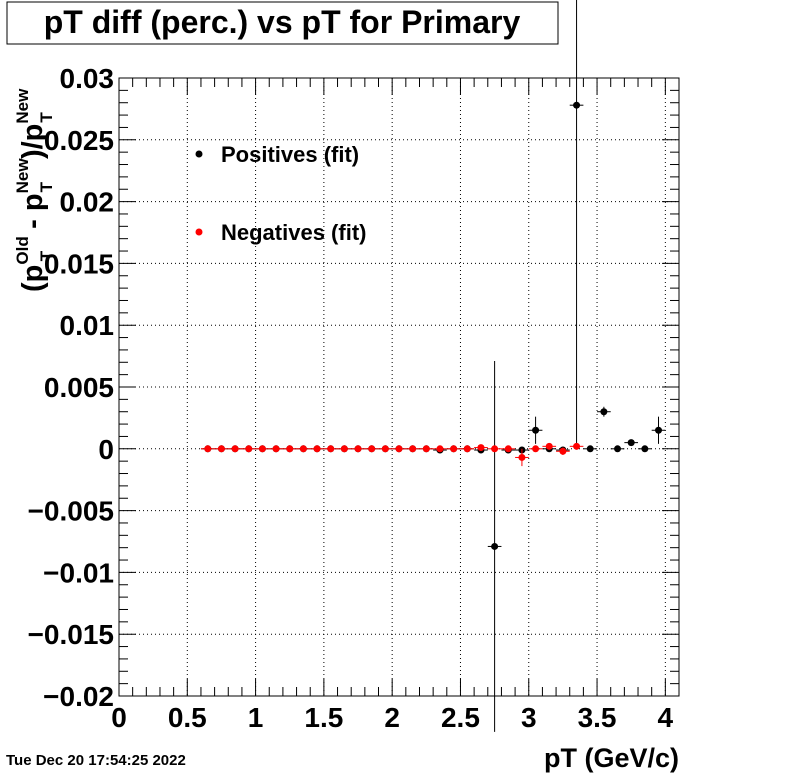  I want to click on y-title-old-sub: T, so click(46, 255).